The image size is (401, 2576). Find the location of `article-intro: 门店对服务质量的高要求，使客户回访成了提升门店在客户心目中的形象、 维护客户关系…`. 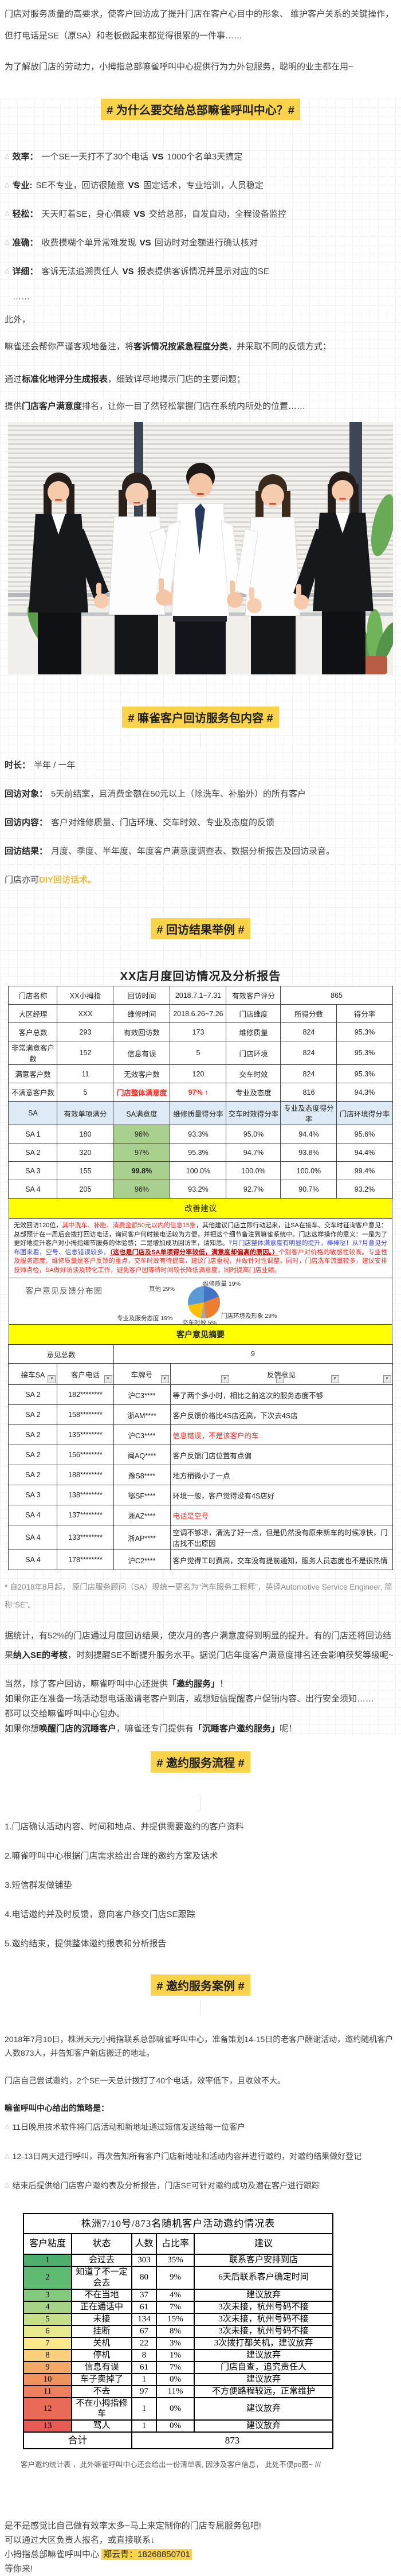

article-intro: 门店对服务质量的高要求，使客户回访成了提升门店在客户心目中的形象、 维护客户关系… is located at coordinates (200, 39).